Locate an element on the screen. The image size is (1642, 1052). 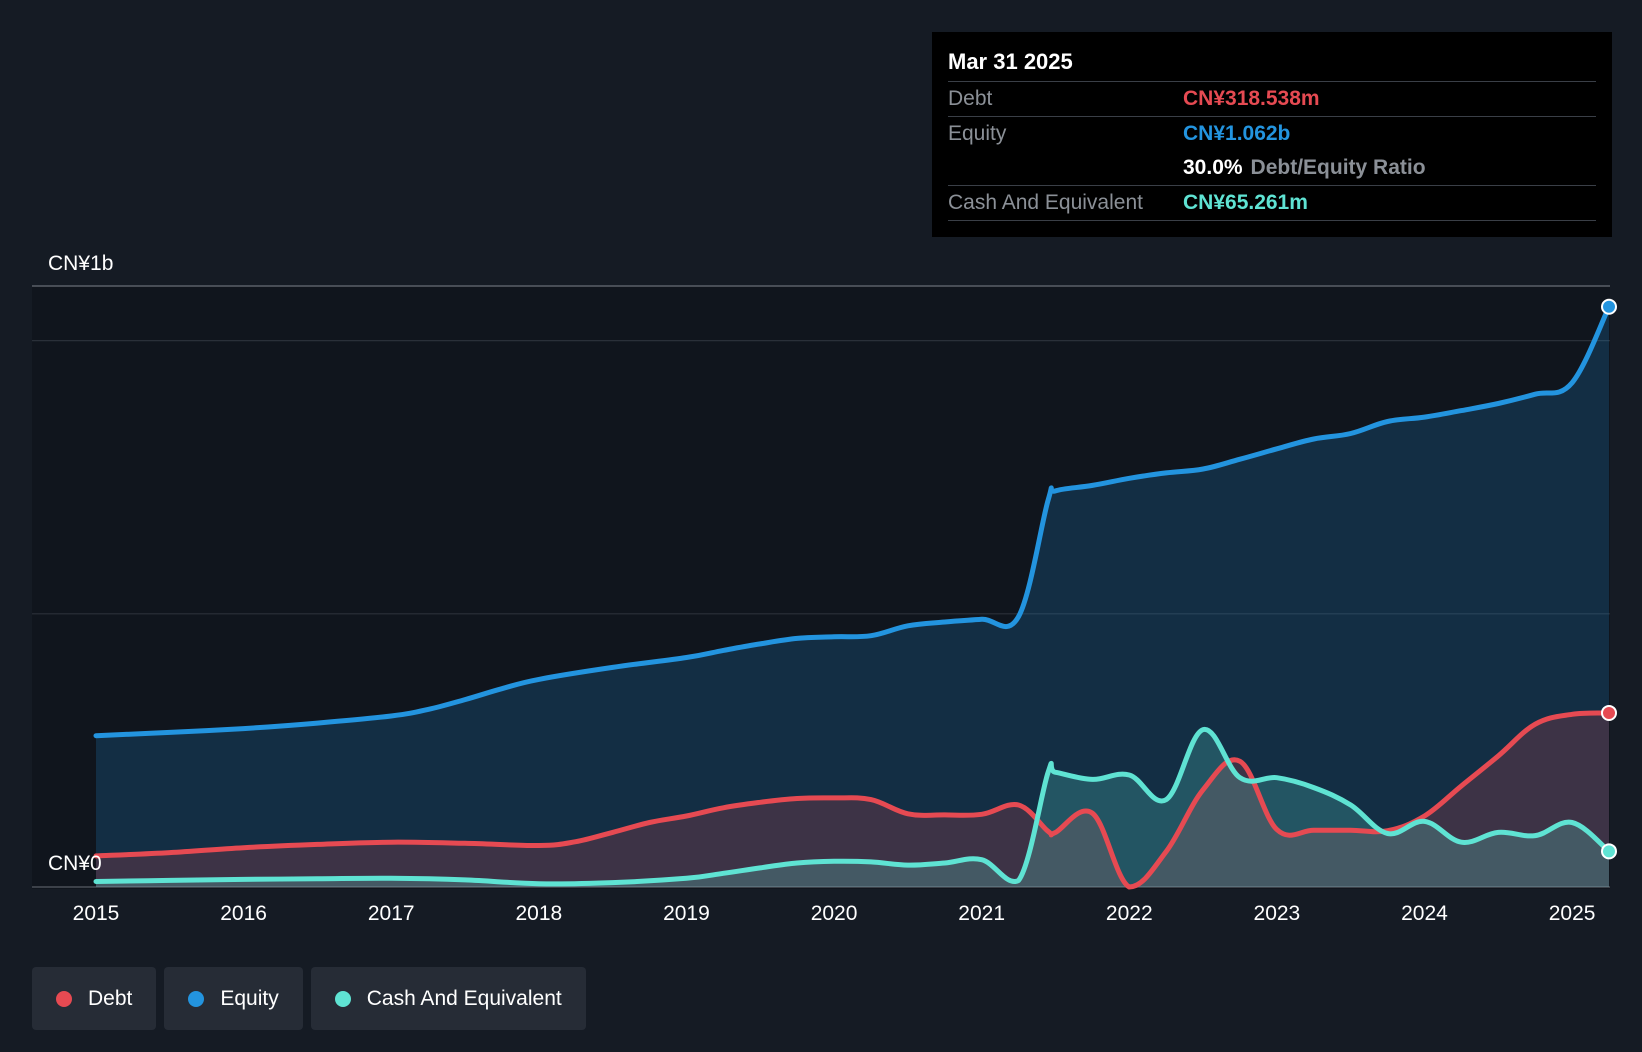
x-tick-2020: 2020 is located at coordinates (834, 913).